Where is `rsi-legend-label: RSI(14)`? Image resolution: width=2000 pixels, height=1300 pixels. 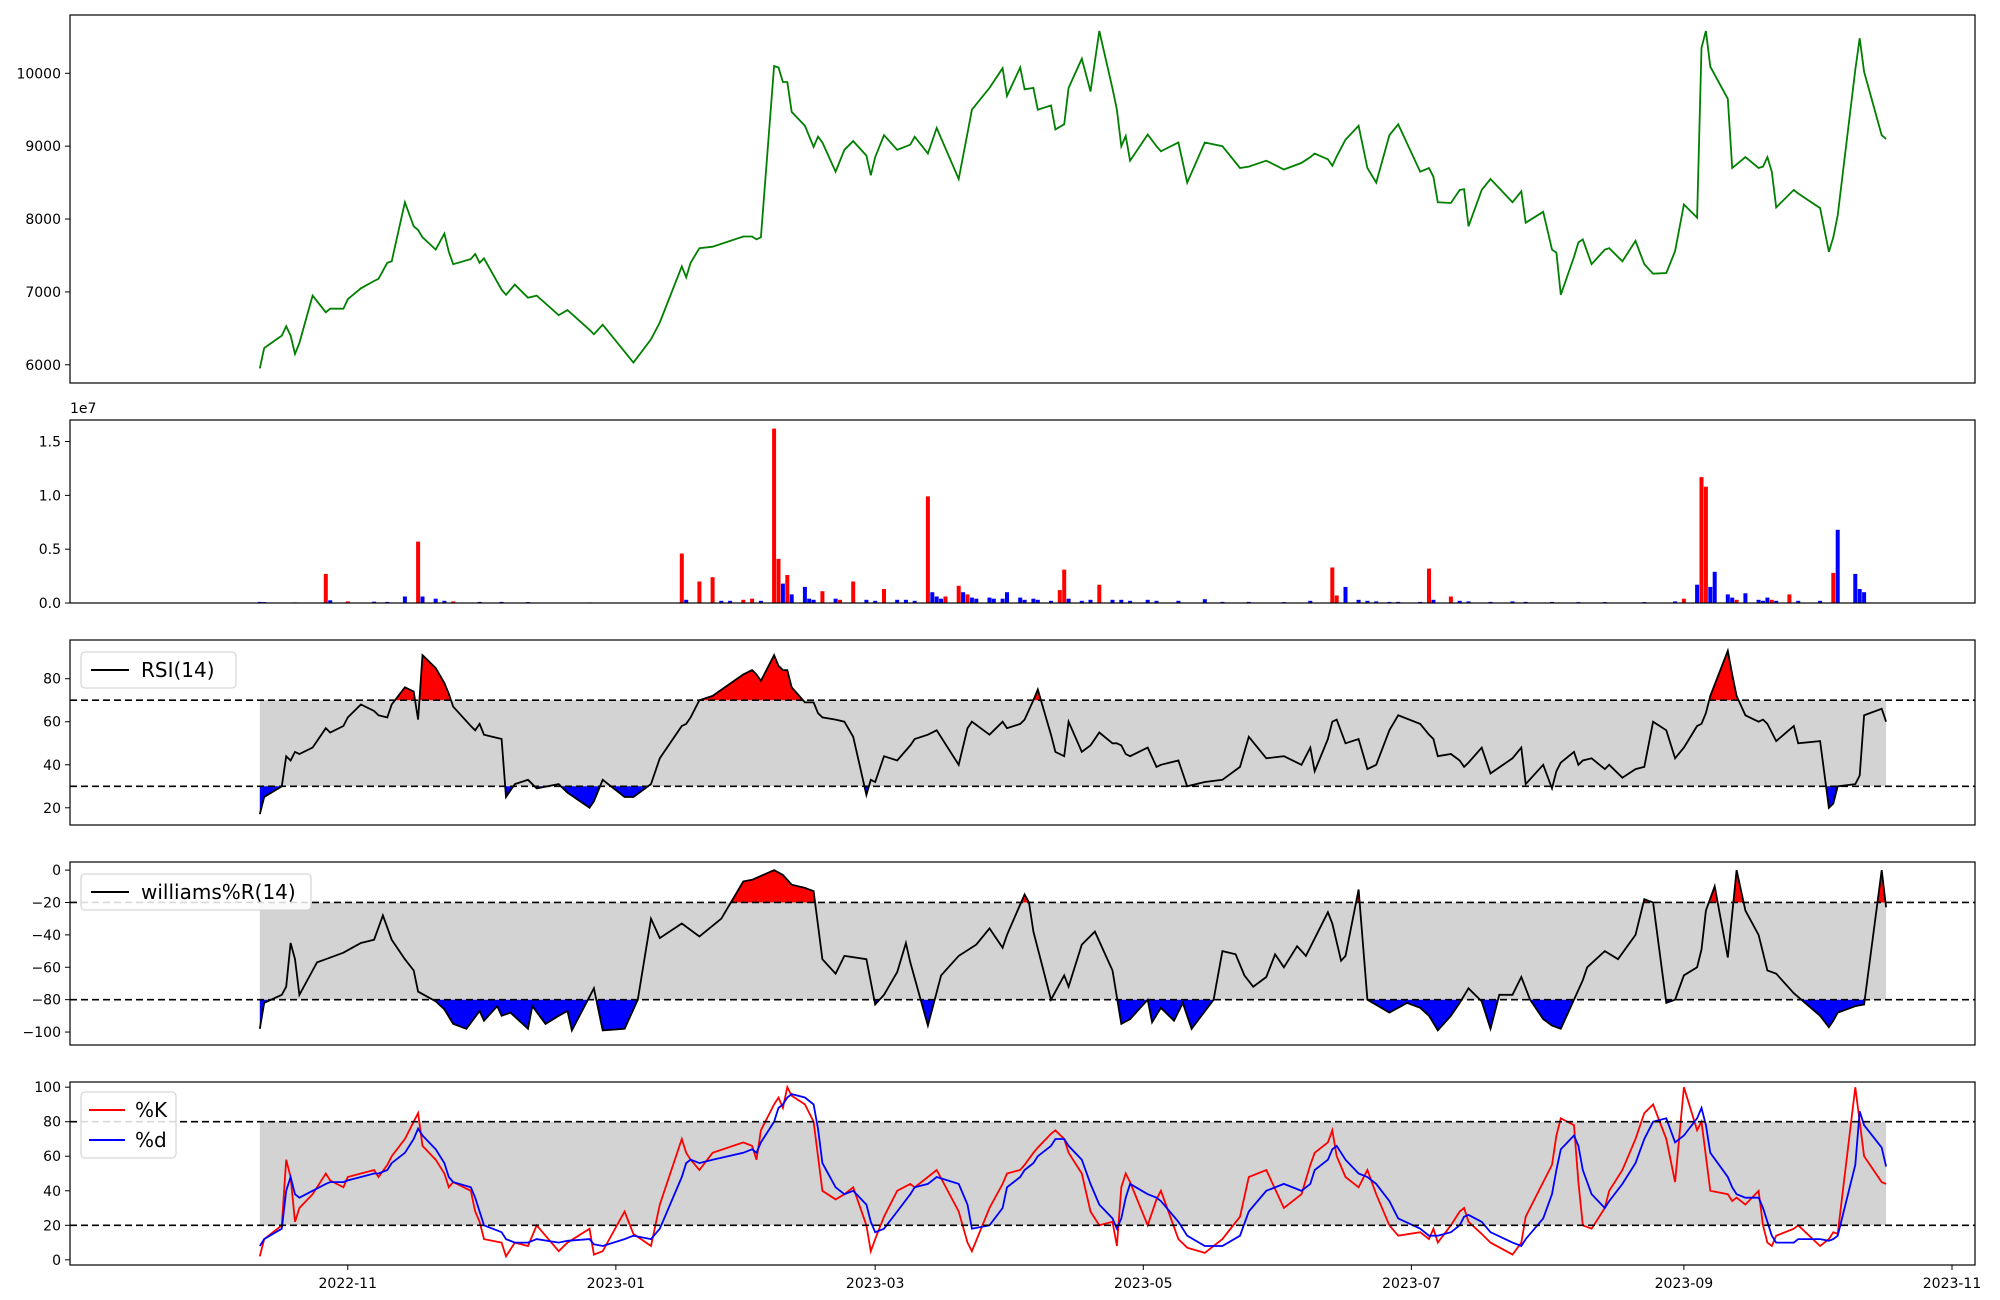 rsi-legend-label: RSI(14) is located at coordinates (178, 670).